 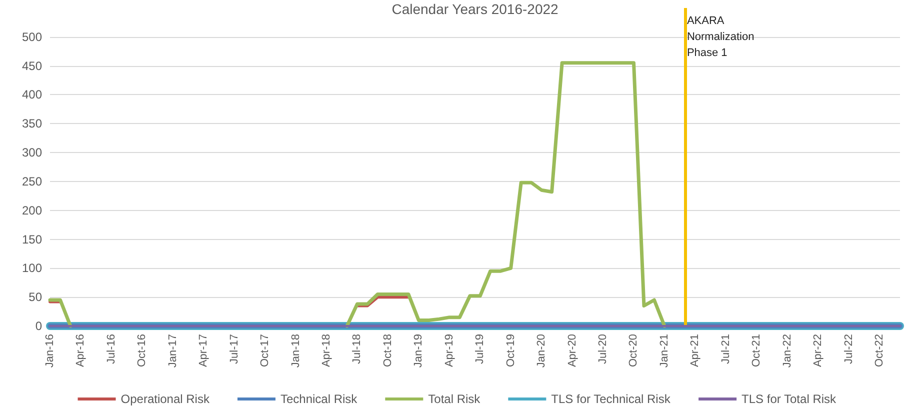 I want to click on x-tick-label: Apr-20, so click(x=572, y=351).